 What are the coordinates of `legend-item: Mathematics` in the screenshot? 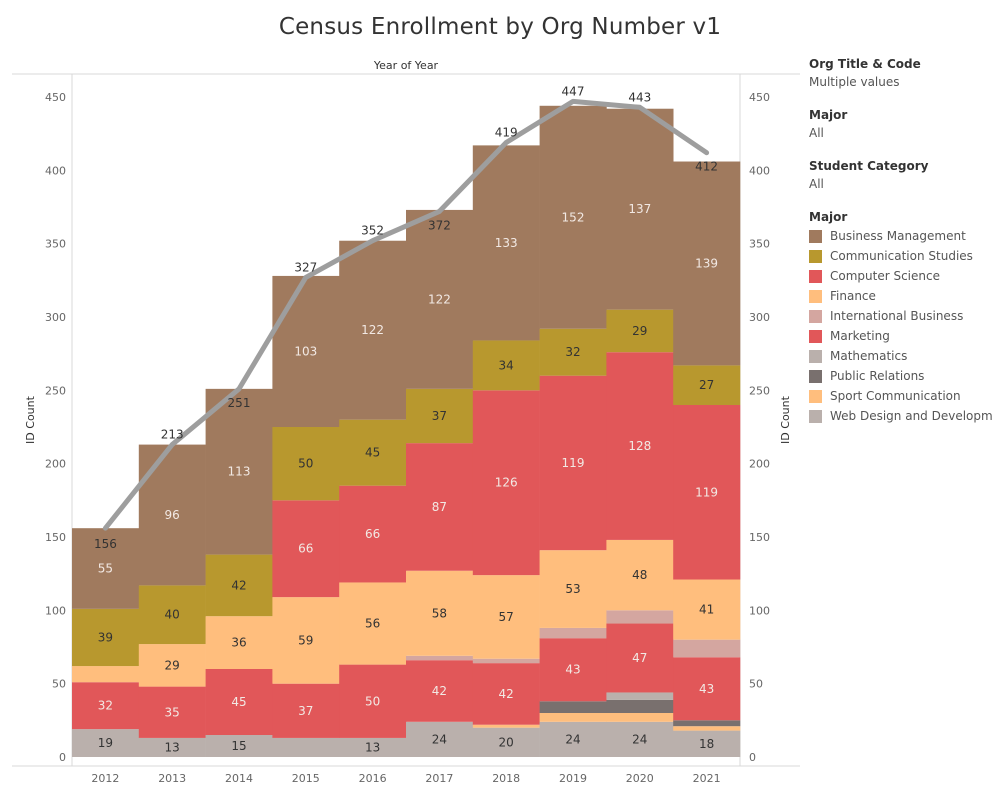 It's located at (901, 356).